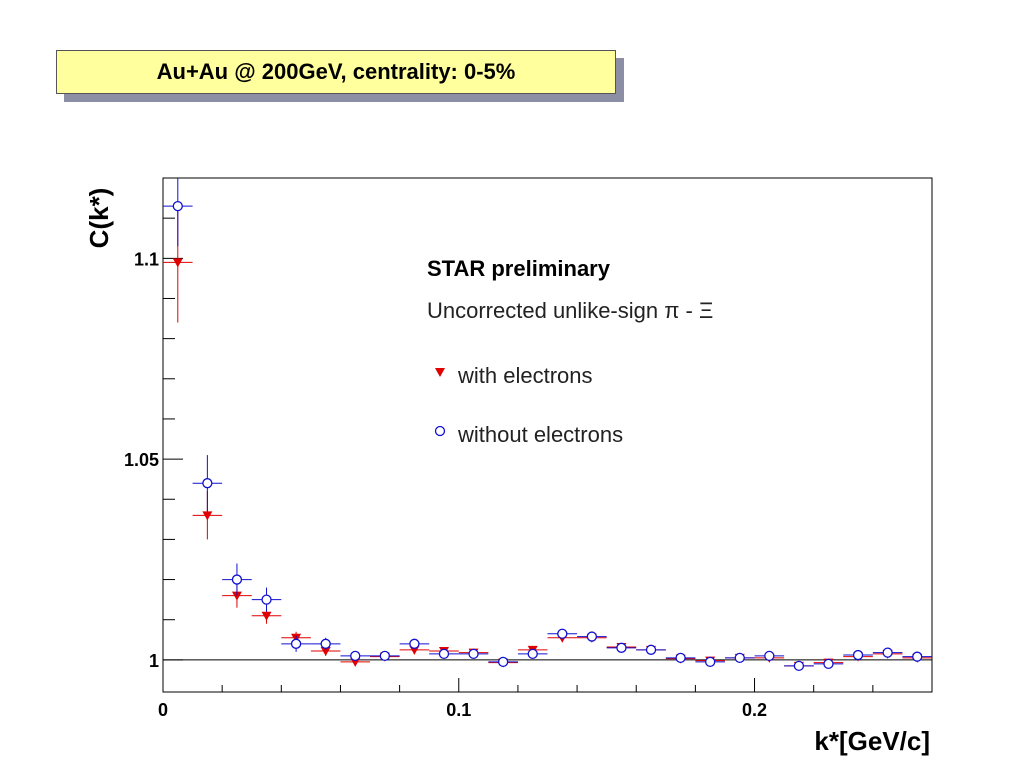  Describe the element at coordinates (99, 218) in the screenshot. I see `y-axis-label: C(k*)` at that location.